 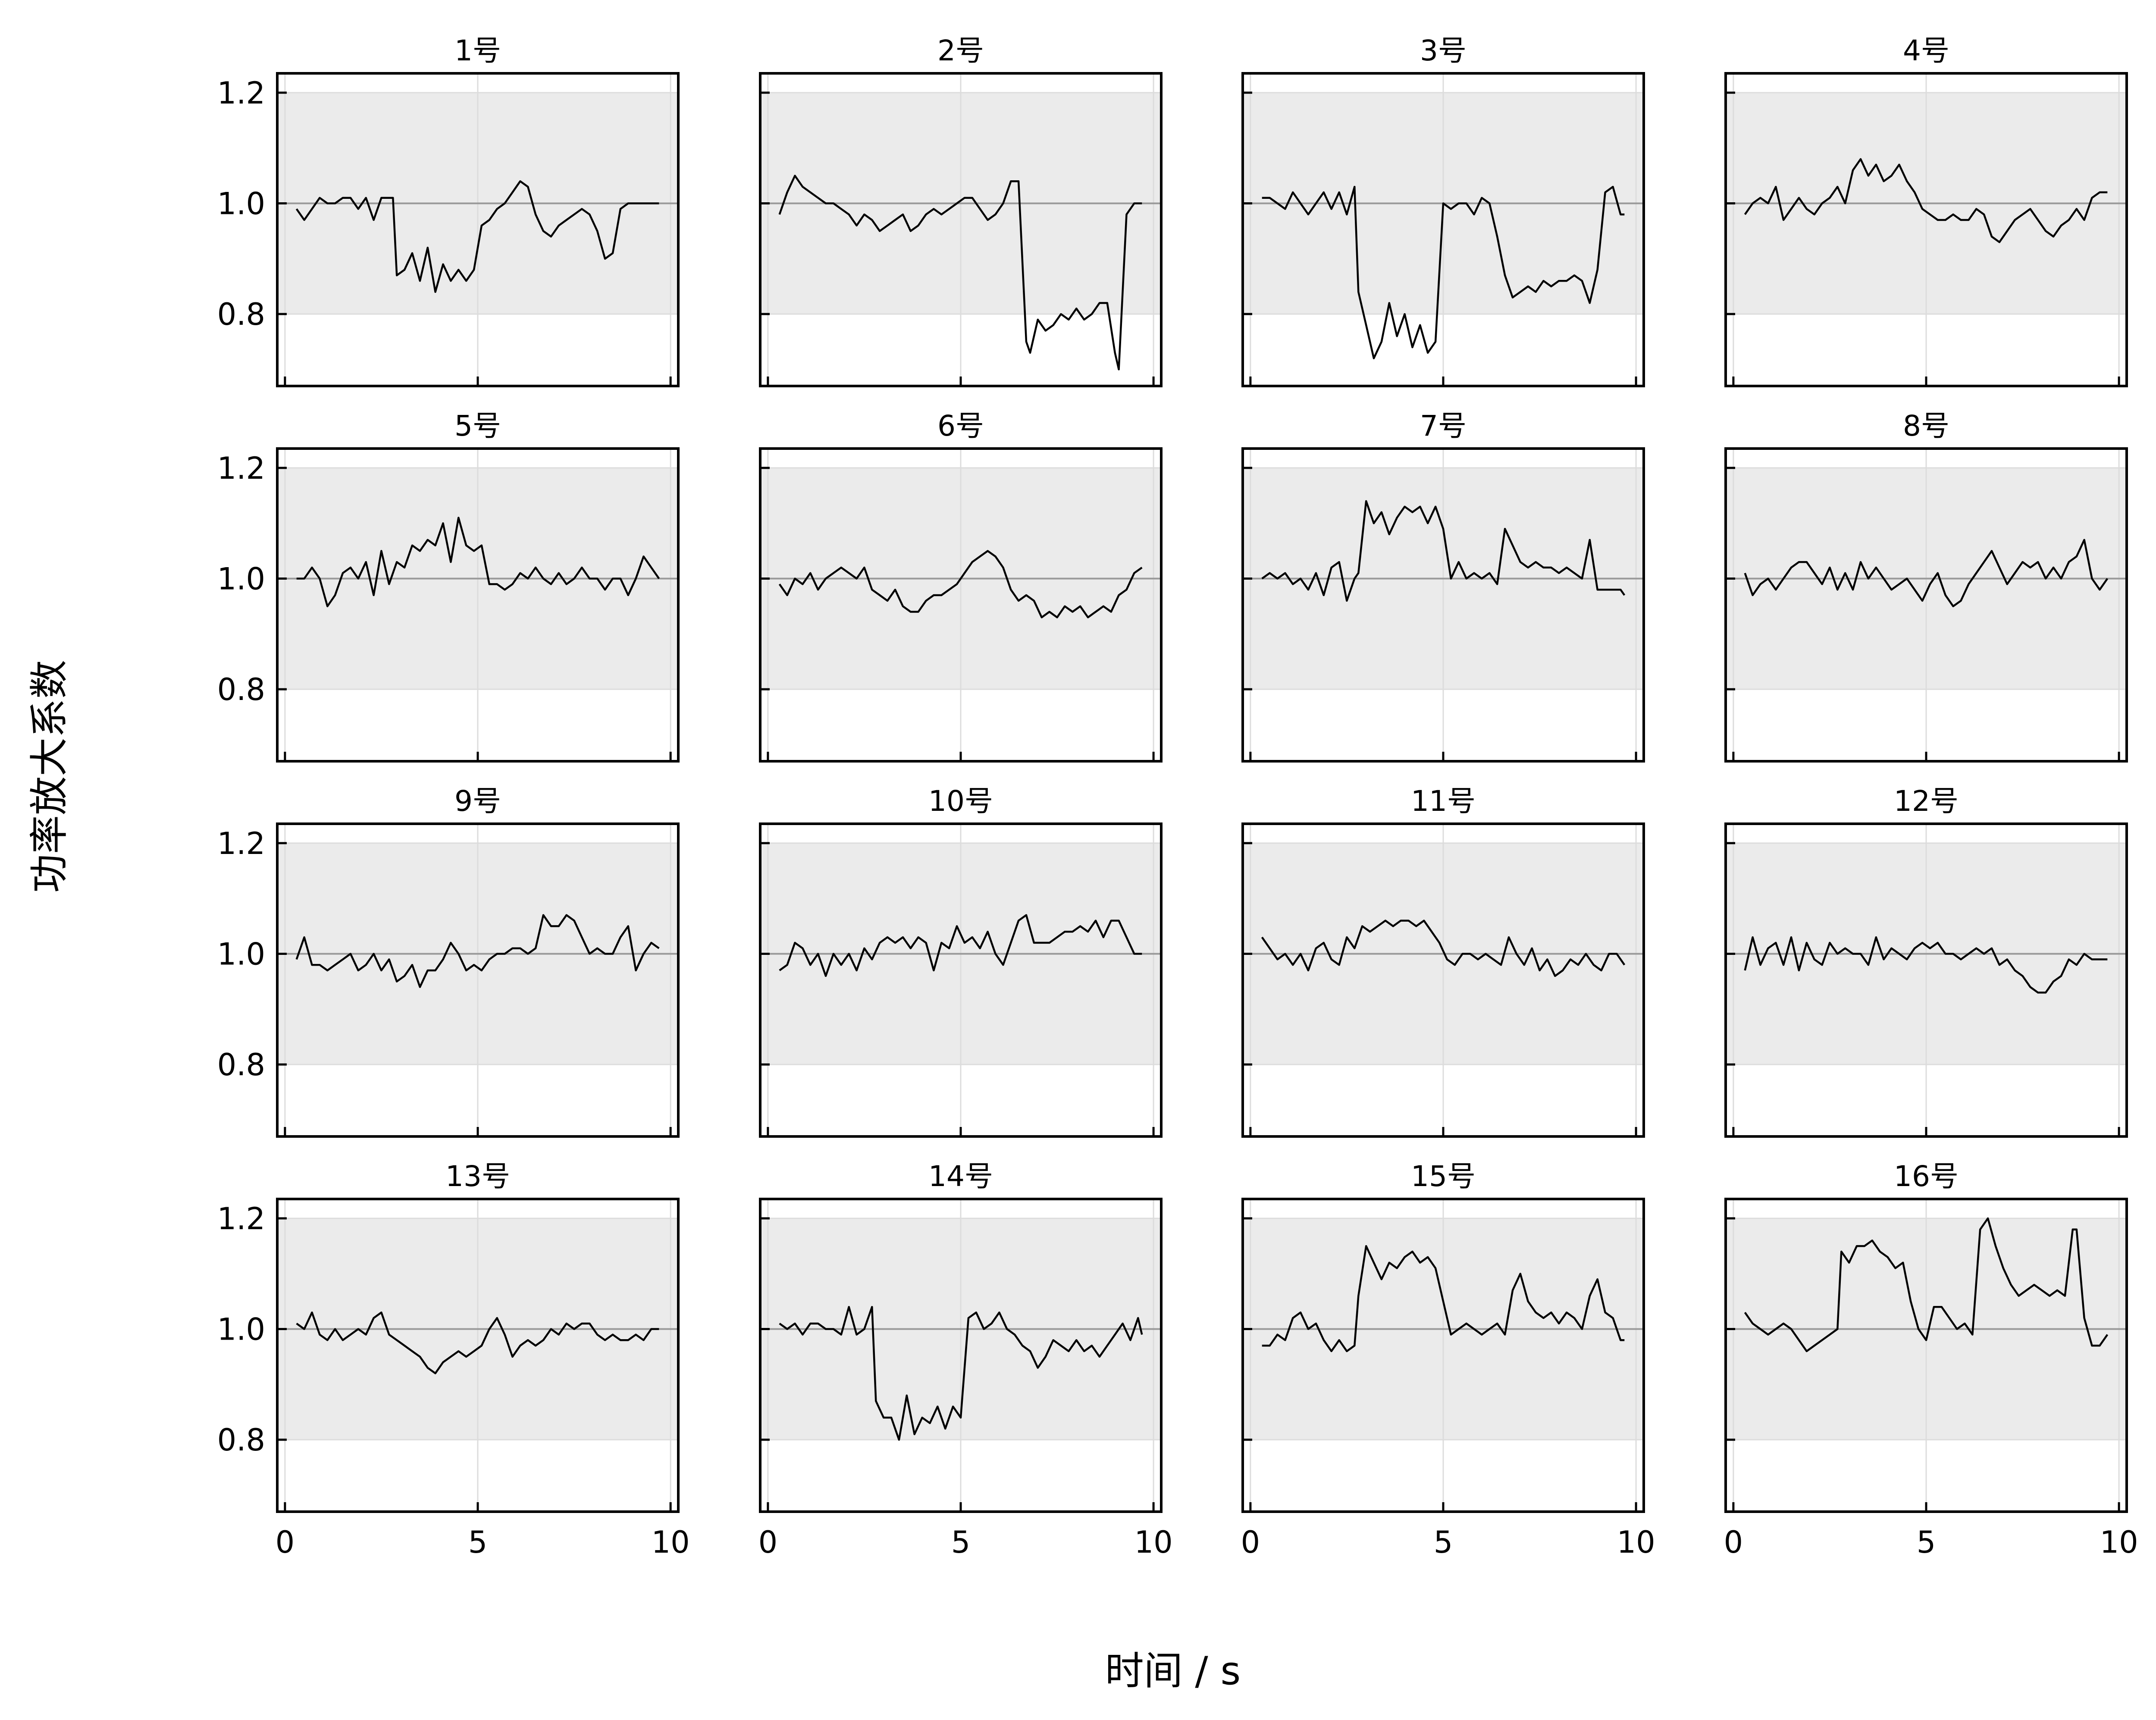 I want to click on panel-title: 2号, so click(x=960, y=51).